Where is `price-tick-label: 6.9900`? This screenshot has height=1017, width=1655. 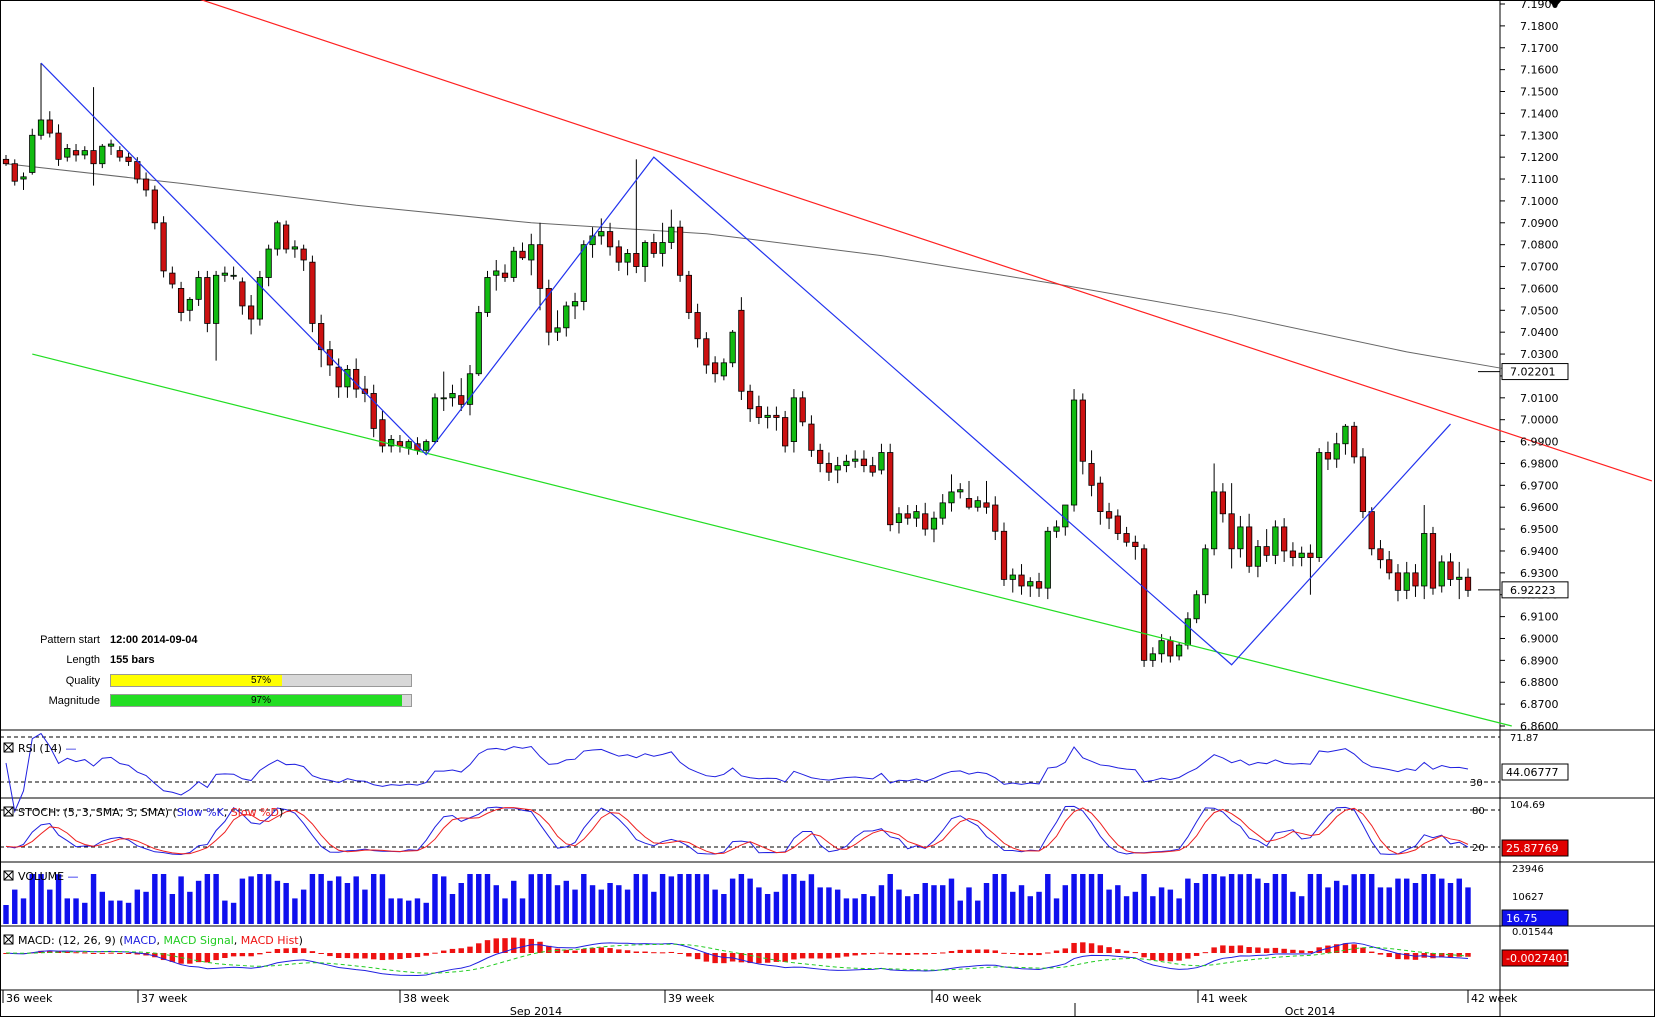
price-tick-label: 6.9900 is located at coordinates (1539, 442).